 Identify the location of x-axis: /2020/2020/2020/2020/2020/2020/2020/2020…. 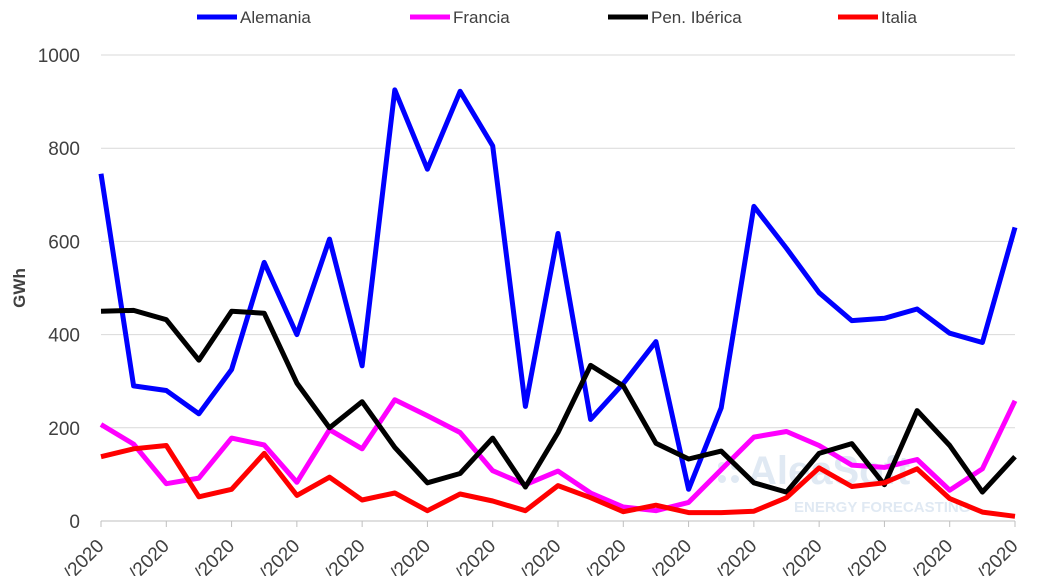
(541, 548).